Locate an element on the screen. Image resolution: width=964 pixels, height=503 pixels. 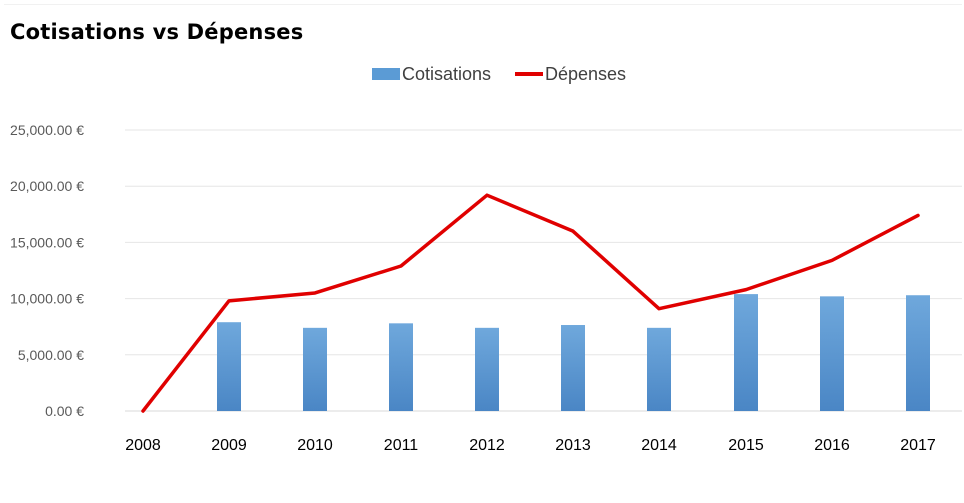
bar-cotisations-2015 is located at coordinates (746, 352).